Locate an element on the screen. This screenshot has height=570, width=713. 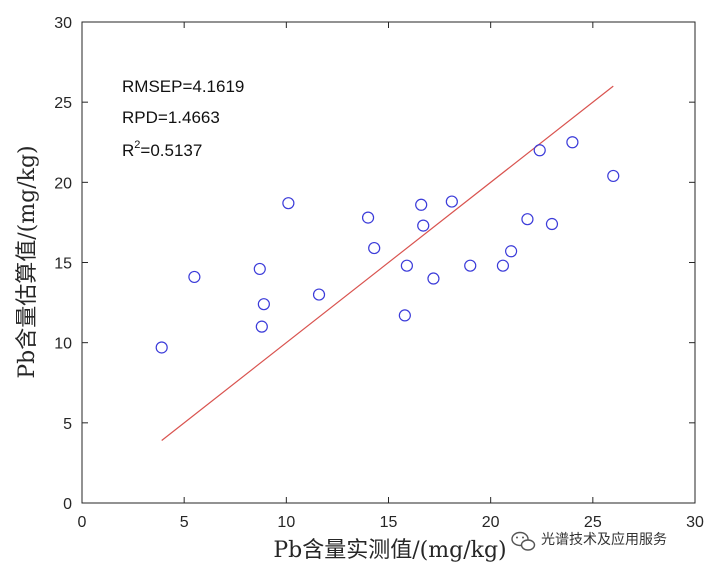
x-tick-label: 10 is located at coordinates (286, 522).